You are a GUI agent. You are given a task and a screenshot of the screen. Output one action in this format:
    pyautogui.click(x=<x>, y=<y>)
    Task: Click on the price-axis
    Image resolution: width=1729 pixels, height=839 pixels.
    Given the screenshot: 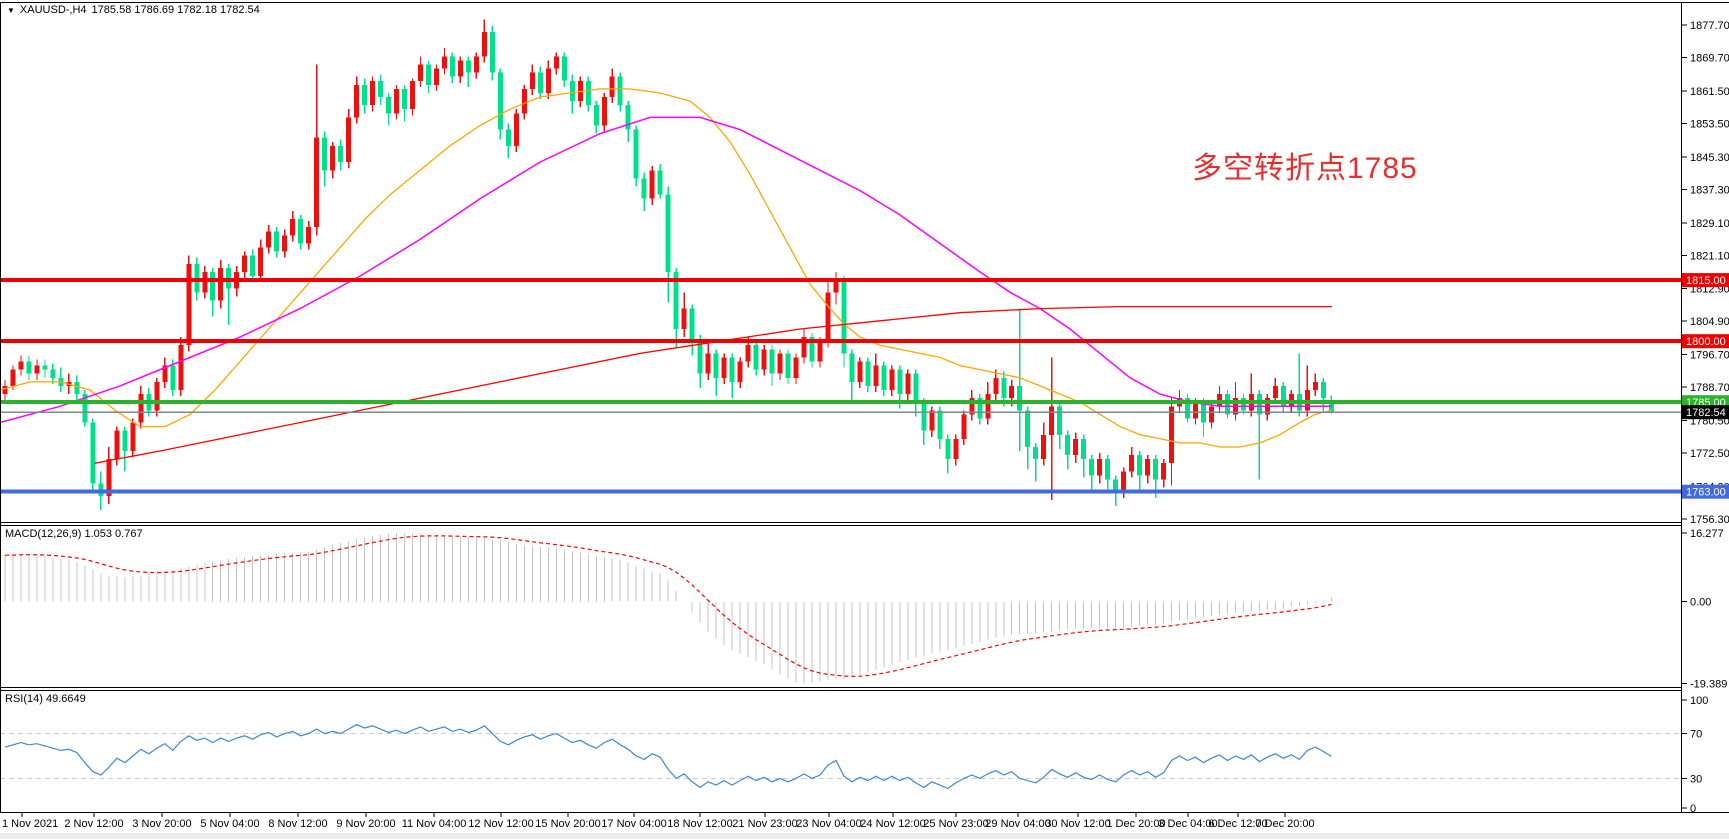 What is the action you would take?
    pyautogui.click(x=1705, y=406)
    